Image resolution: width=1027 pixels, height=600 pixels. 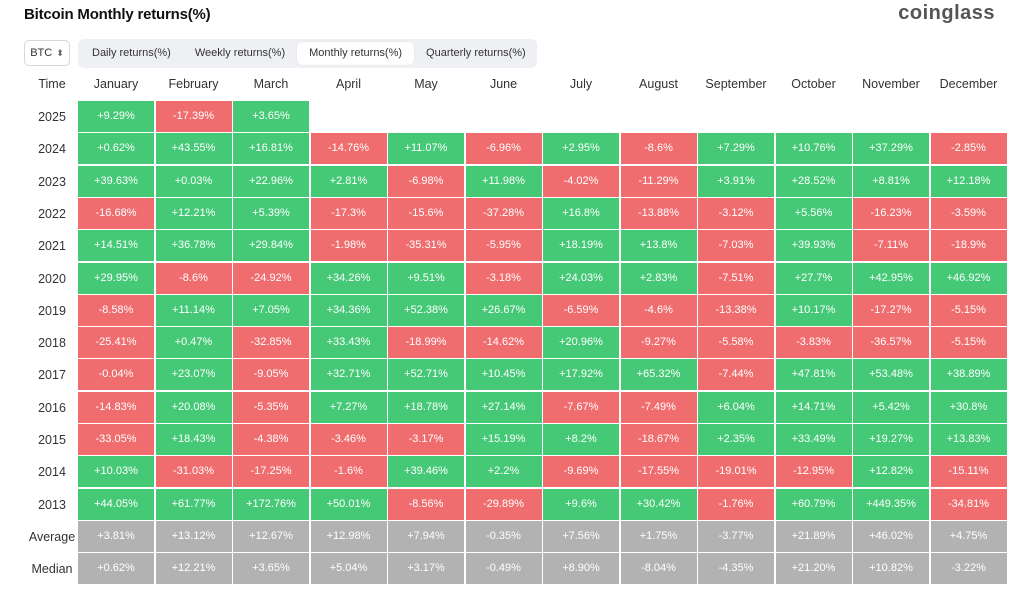 I want to click on return-cell: -3.17%, so click(x=426, y=439).